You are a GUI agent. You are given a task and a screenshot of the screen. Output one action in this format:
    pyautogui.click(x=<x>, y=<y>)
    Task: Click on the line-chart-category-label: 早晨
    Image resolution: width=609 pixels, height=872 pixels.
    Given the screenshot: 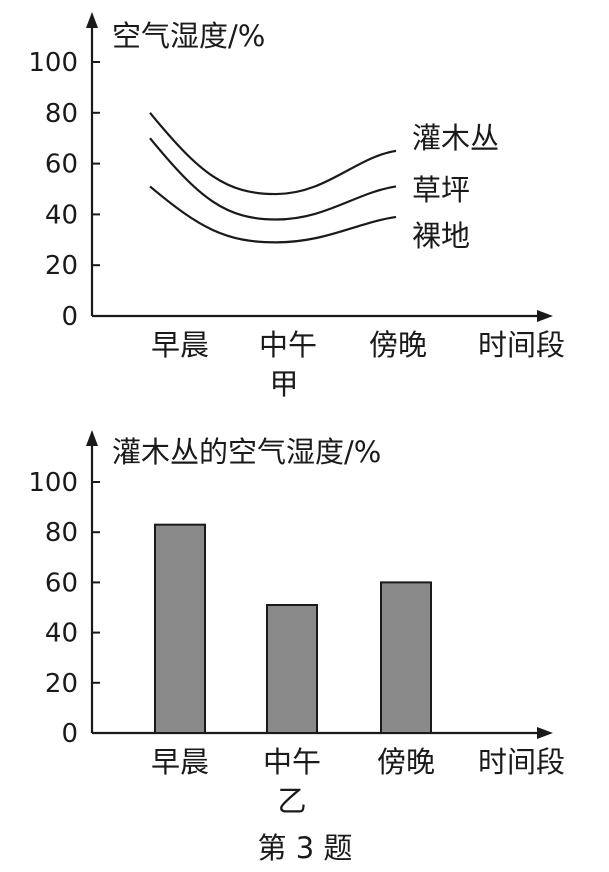 What is the action you would take?
    pyautogui.click(x=180, y=345)
    